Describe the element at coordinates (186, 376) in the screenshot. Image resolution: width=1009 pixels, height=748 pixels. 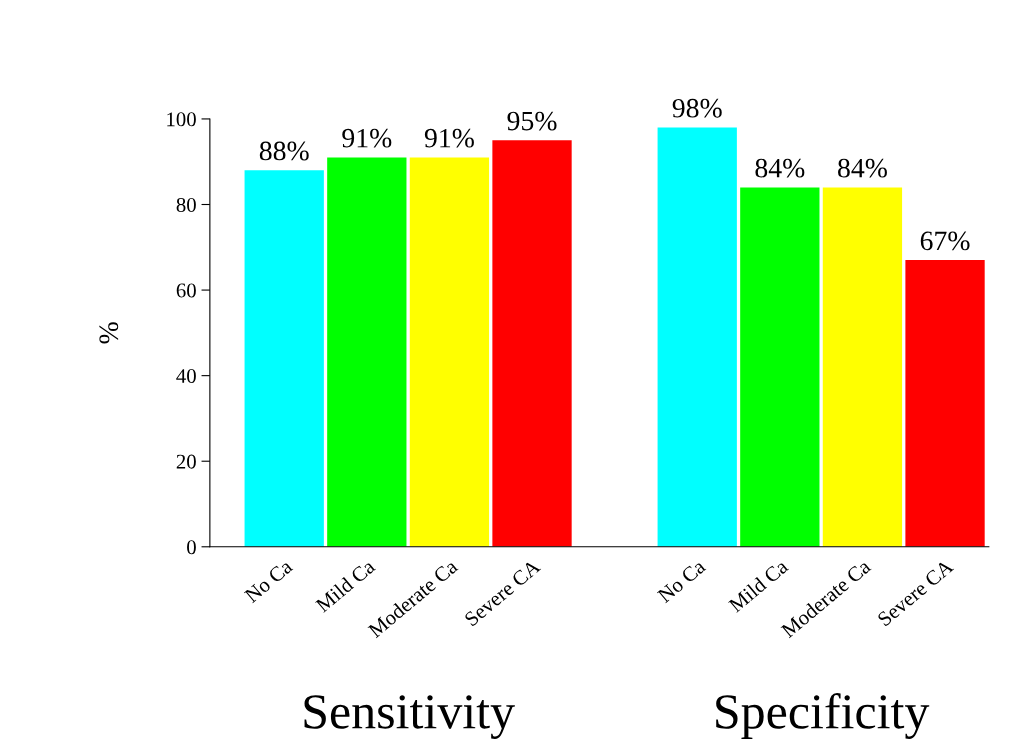
I see `y-tick-label: 40` at that location.